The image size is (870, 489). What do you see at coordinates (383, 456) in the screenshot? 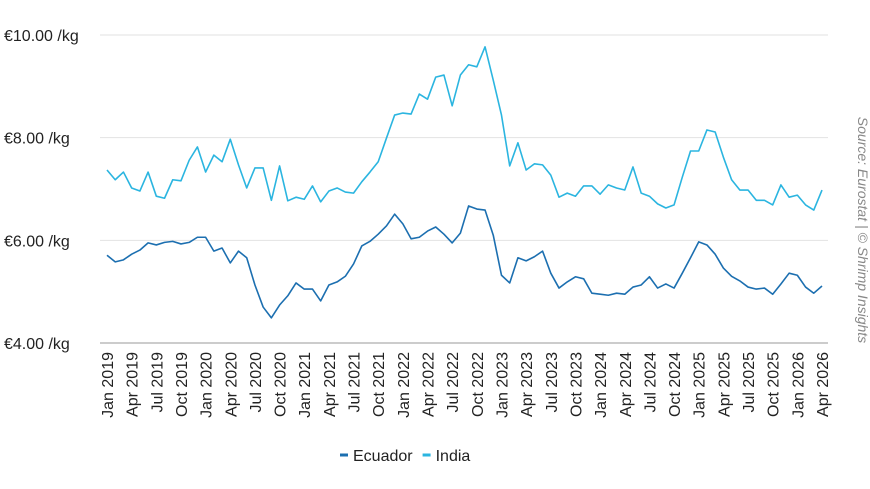
I see `legend-label: Ecuador` at bounding box center [383, 456].